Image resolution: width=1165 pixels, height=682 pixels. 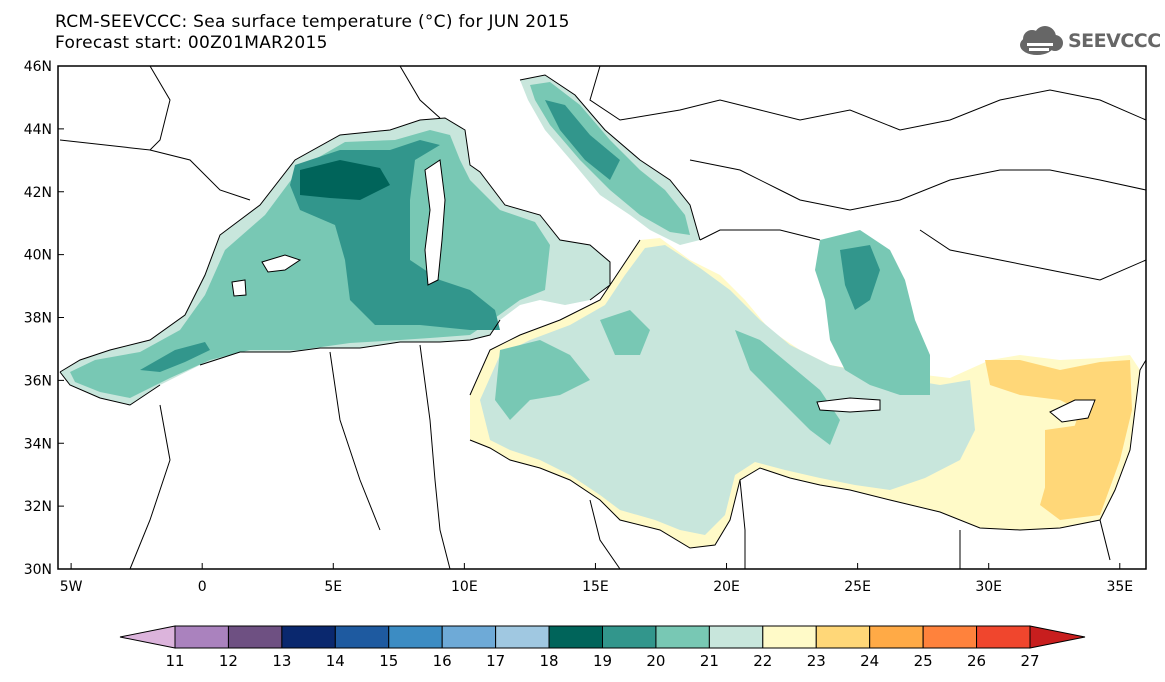 What do you see at coordinates (38, 319) in the screenshot?
I see `lat-label: 38N` at bounding box center [38, 319].